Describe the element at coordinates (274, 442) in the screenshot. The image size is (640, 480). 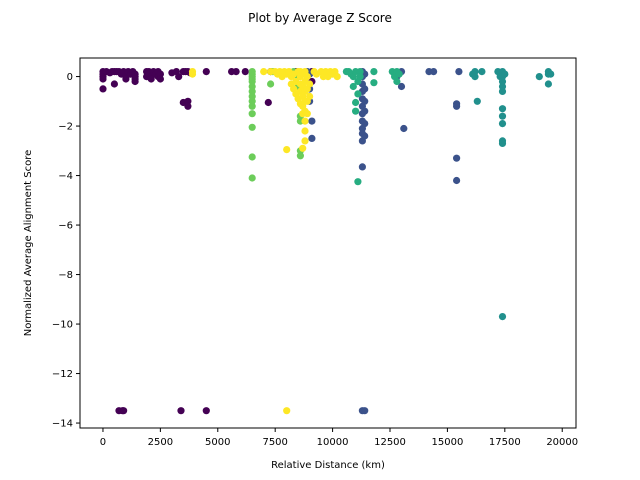
I see `x-tick-label: 7500` at that location.